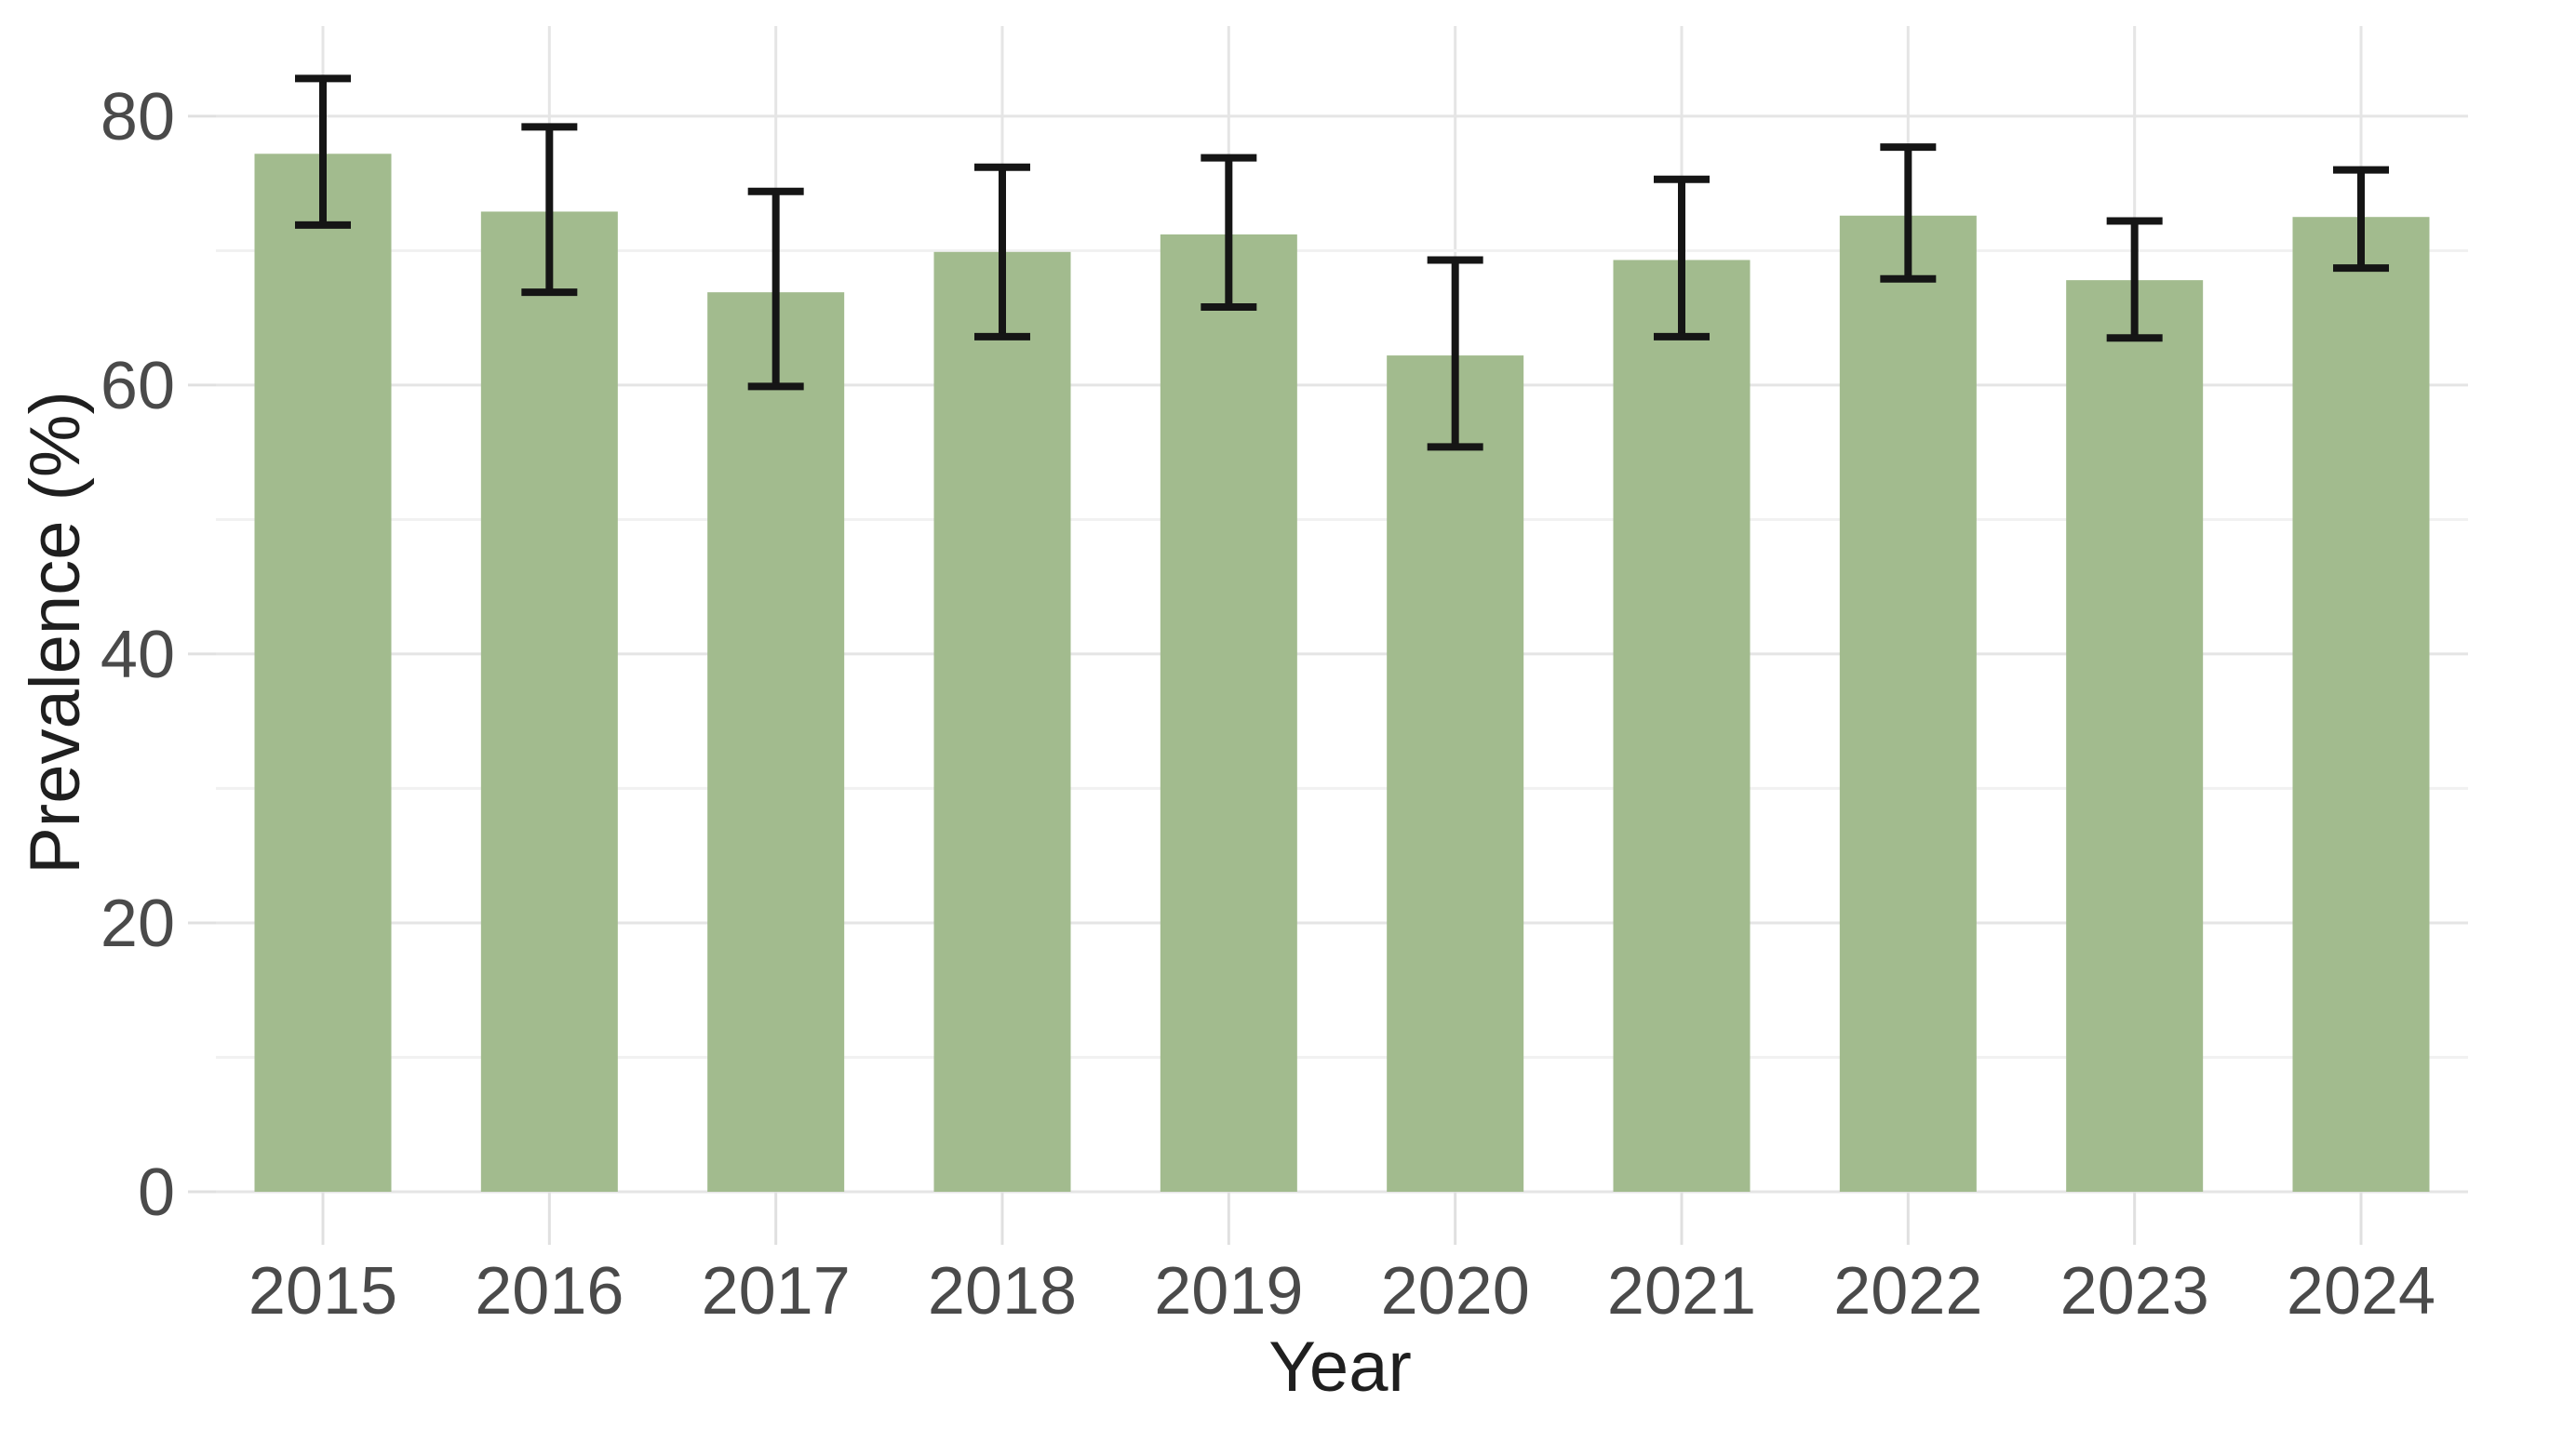 This screenshot has width=2576, height=1429. I want to click on bar-2015, so click(323, 673).